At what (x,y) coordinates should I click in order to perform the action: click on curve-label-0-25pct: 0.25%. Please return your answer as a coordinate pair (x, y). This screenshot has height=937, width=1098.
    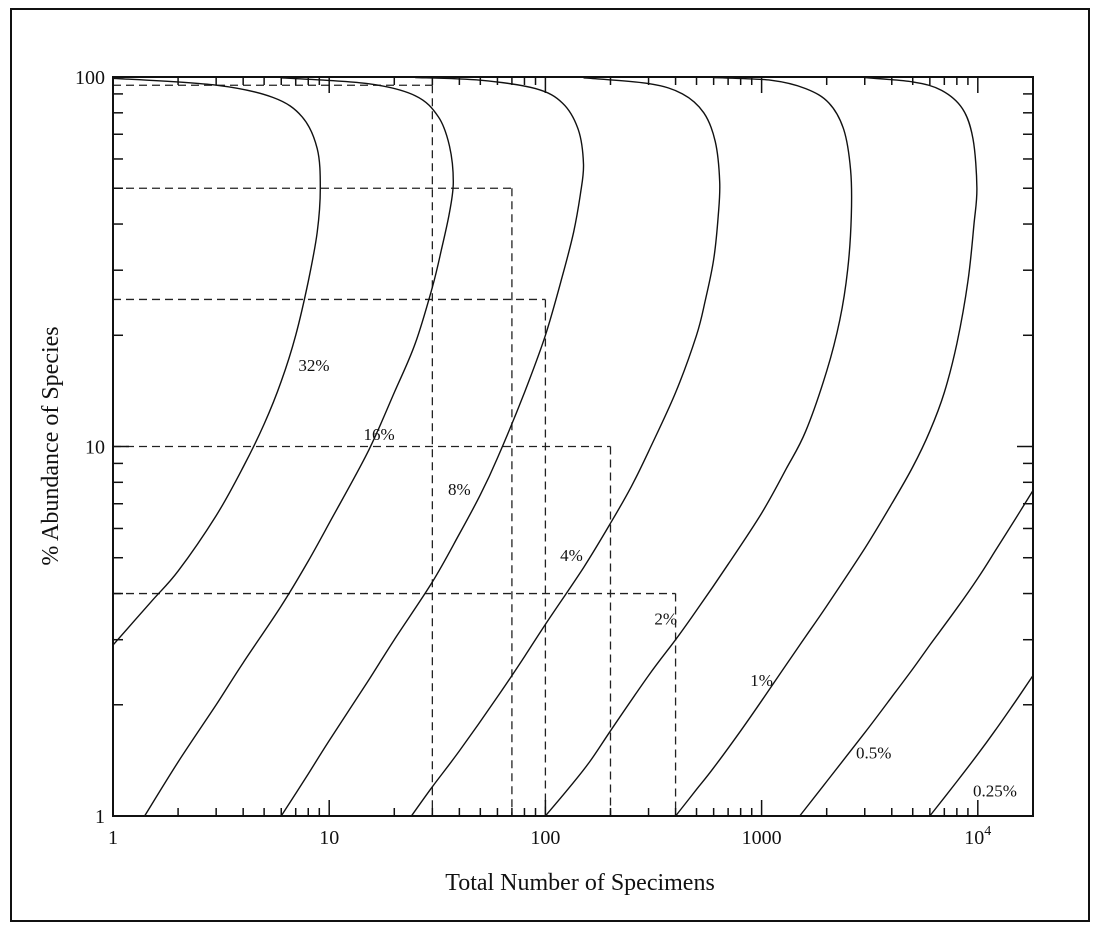
    Looking at the image, I should click on (995, 790).